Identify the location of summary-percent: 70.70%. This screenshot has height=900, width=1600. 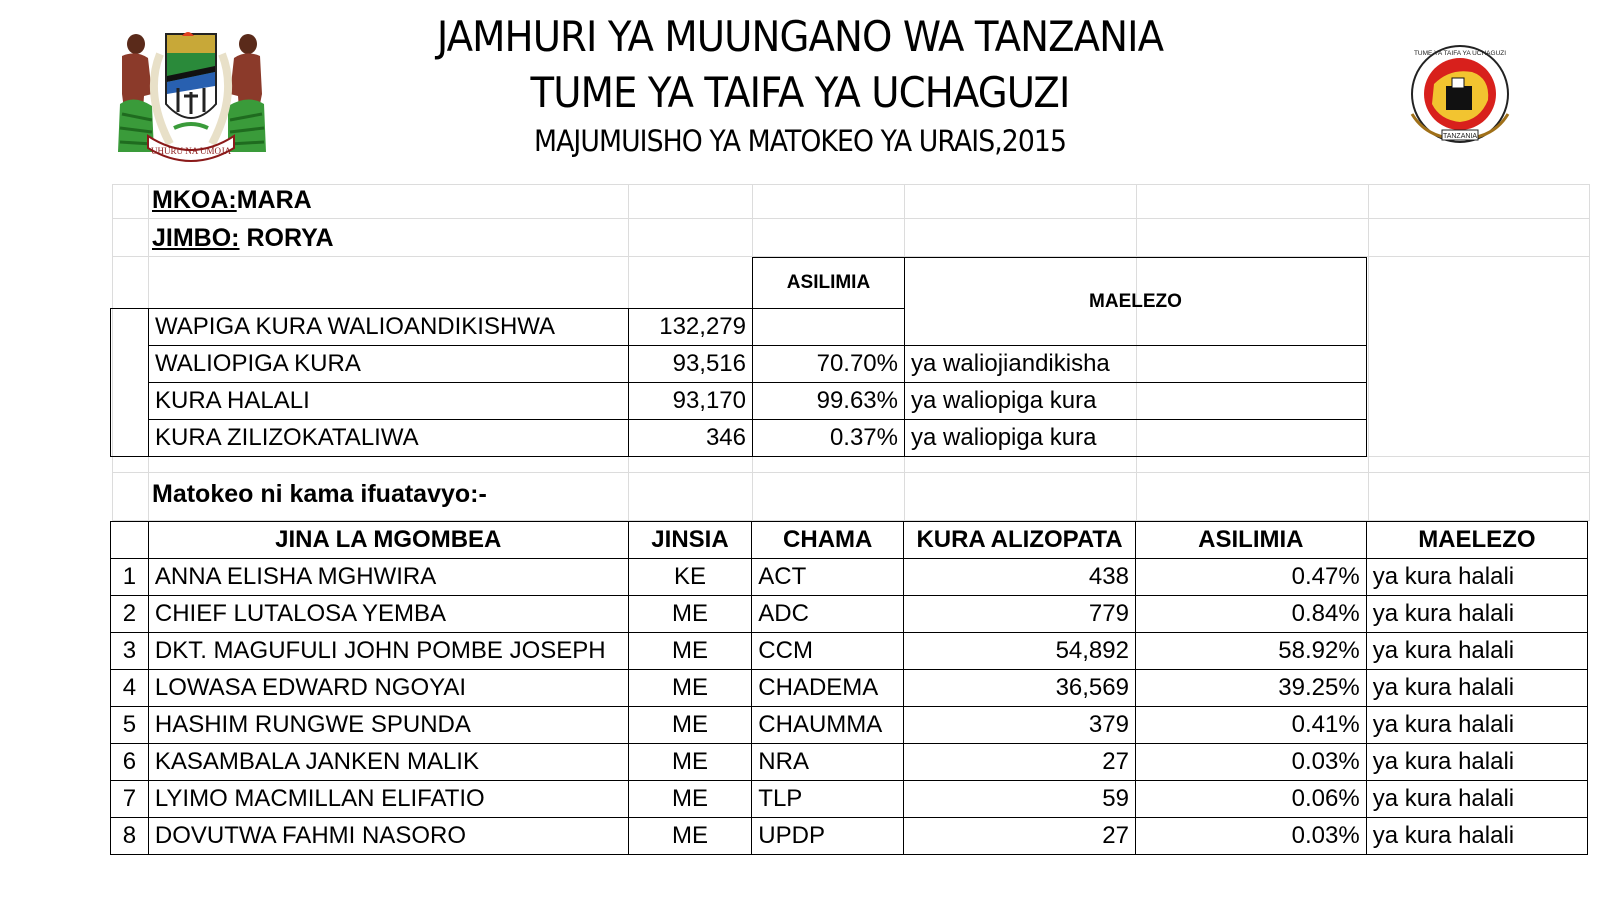
(828, 364).